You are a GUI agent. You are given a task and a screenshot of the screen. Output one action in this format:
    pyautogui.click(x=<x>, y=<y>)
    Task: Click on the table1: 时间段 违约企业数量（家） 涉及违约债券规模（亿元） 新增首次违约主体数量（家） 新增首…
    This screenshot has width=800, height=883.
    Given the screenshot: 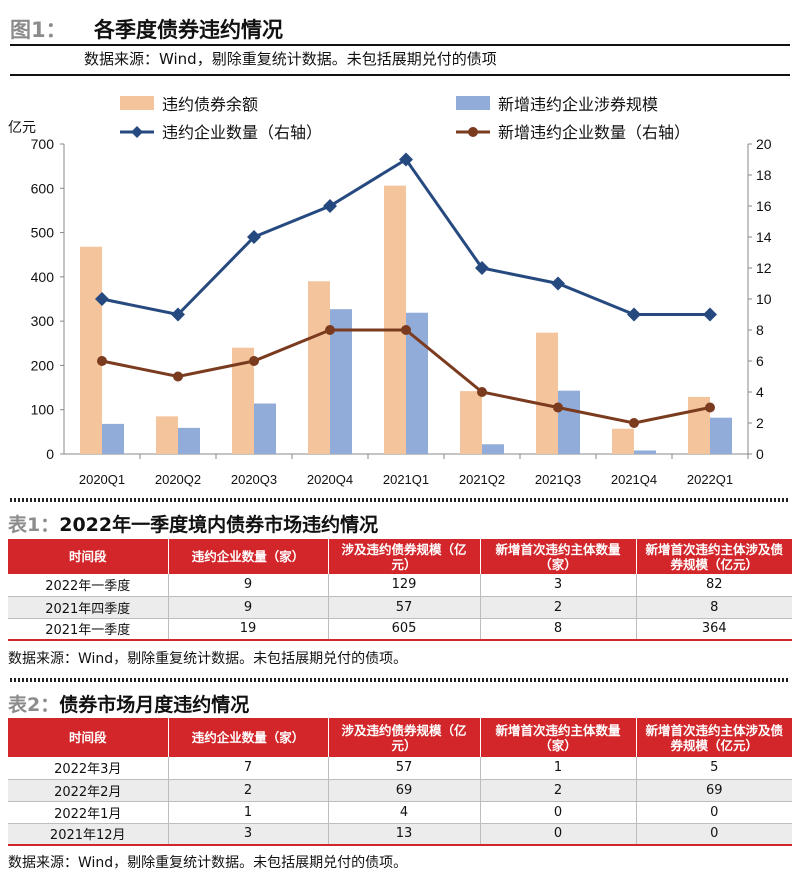 What is the action you would take?
    pyautogui.click(x=400, y=590)
    